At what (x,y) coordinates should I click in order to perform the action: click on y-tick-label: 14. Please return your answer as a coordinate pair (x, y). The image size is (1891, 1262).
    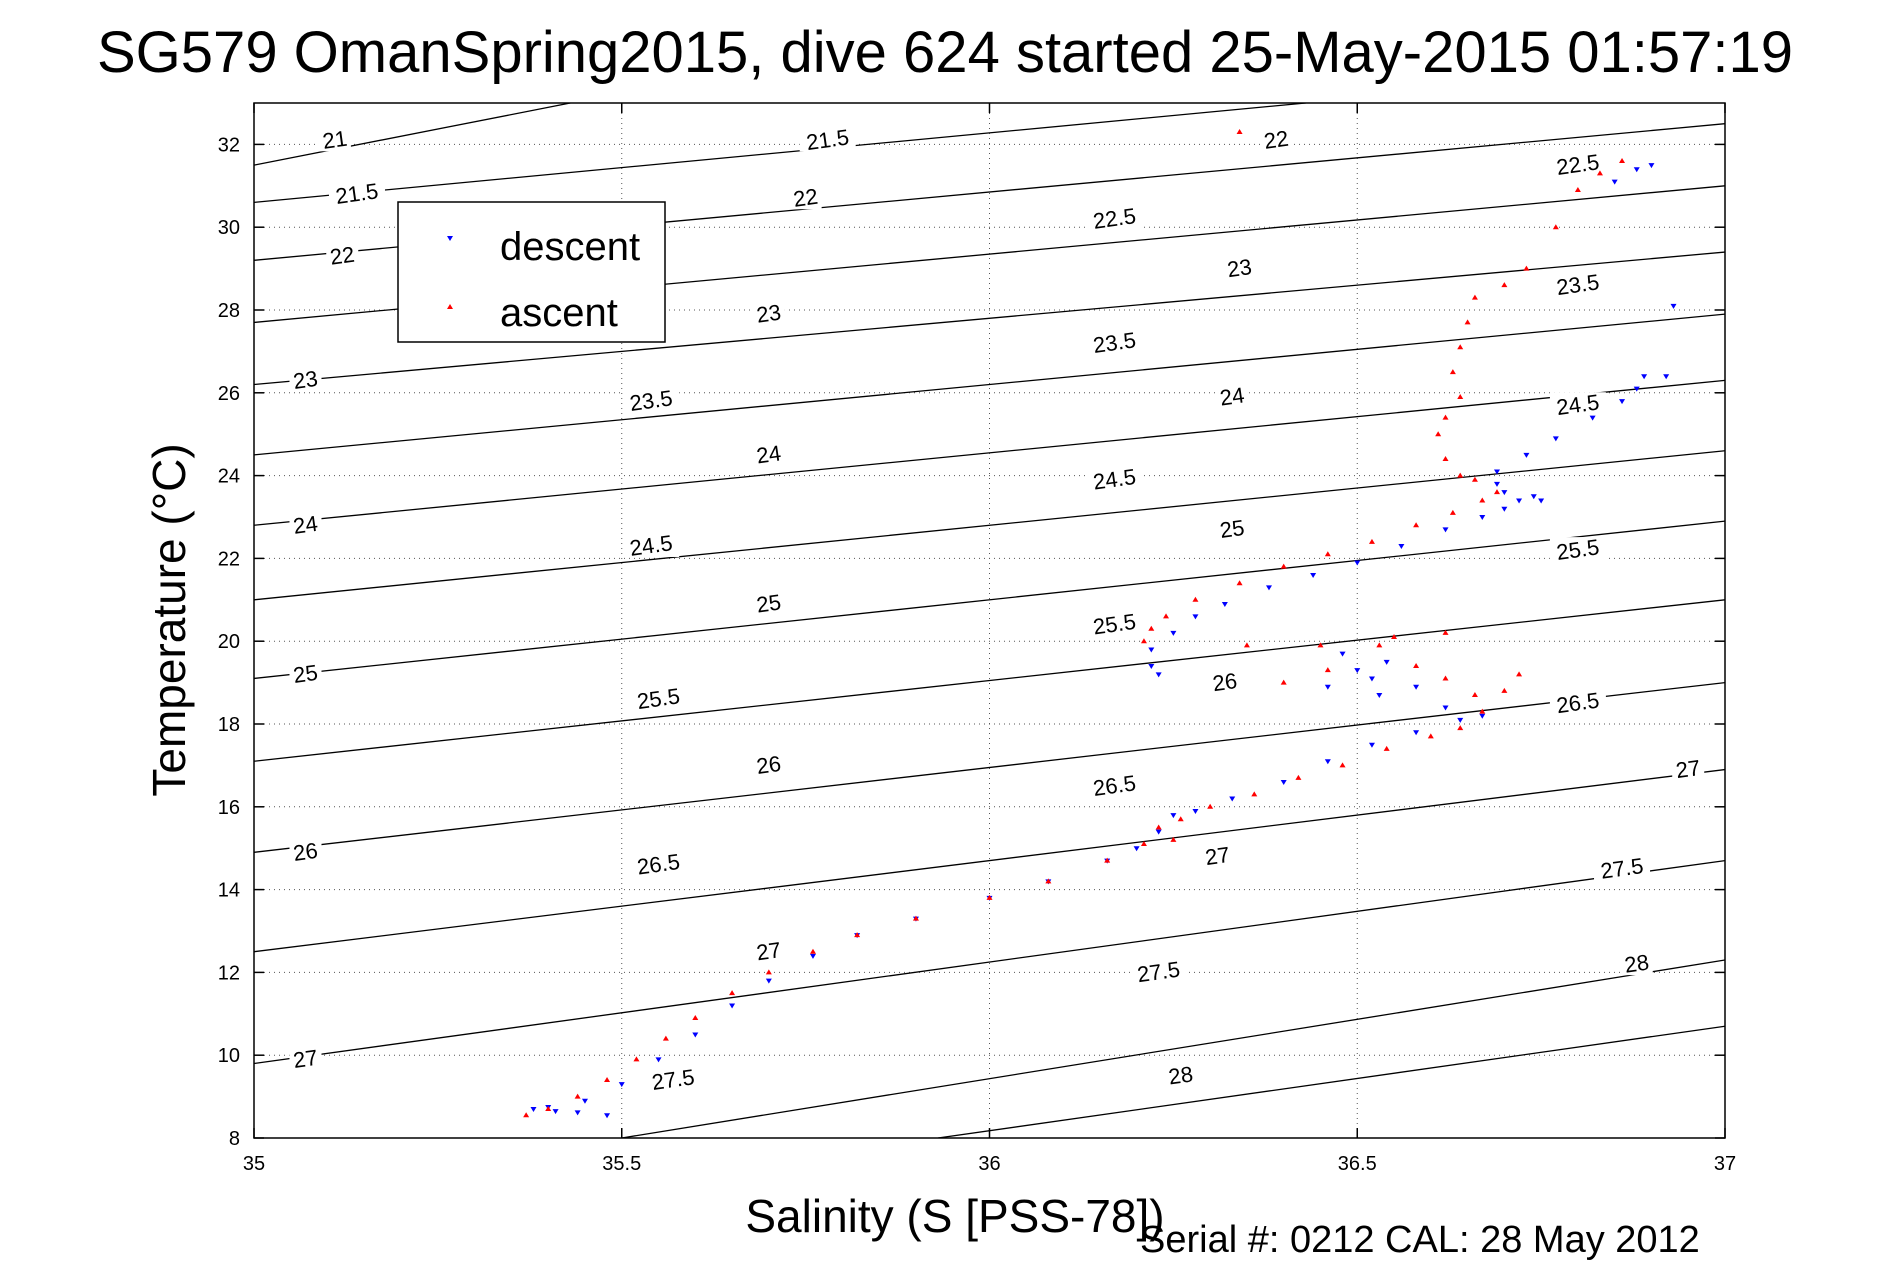
    Looking at the image, I should click on (229, 891).